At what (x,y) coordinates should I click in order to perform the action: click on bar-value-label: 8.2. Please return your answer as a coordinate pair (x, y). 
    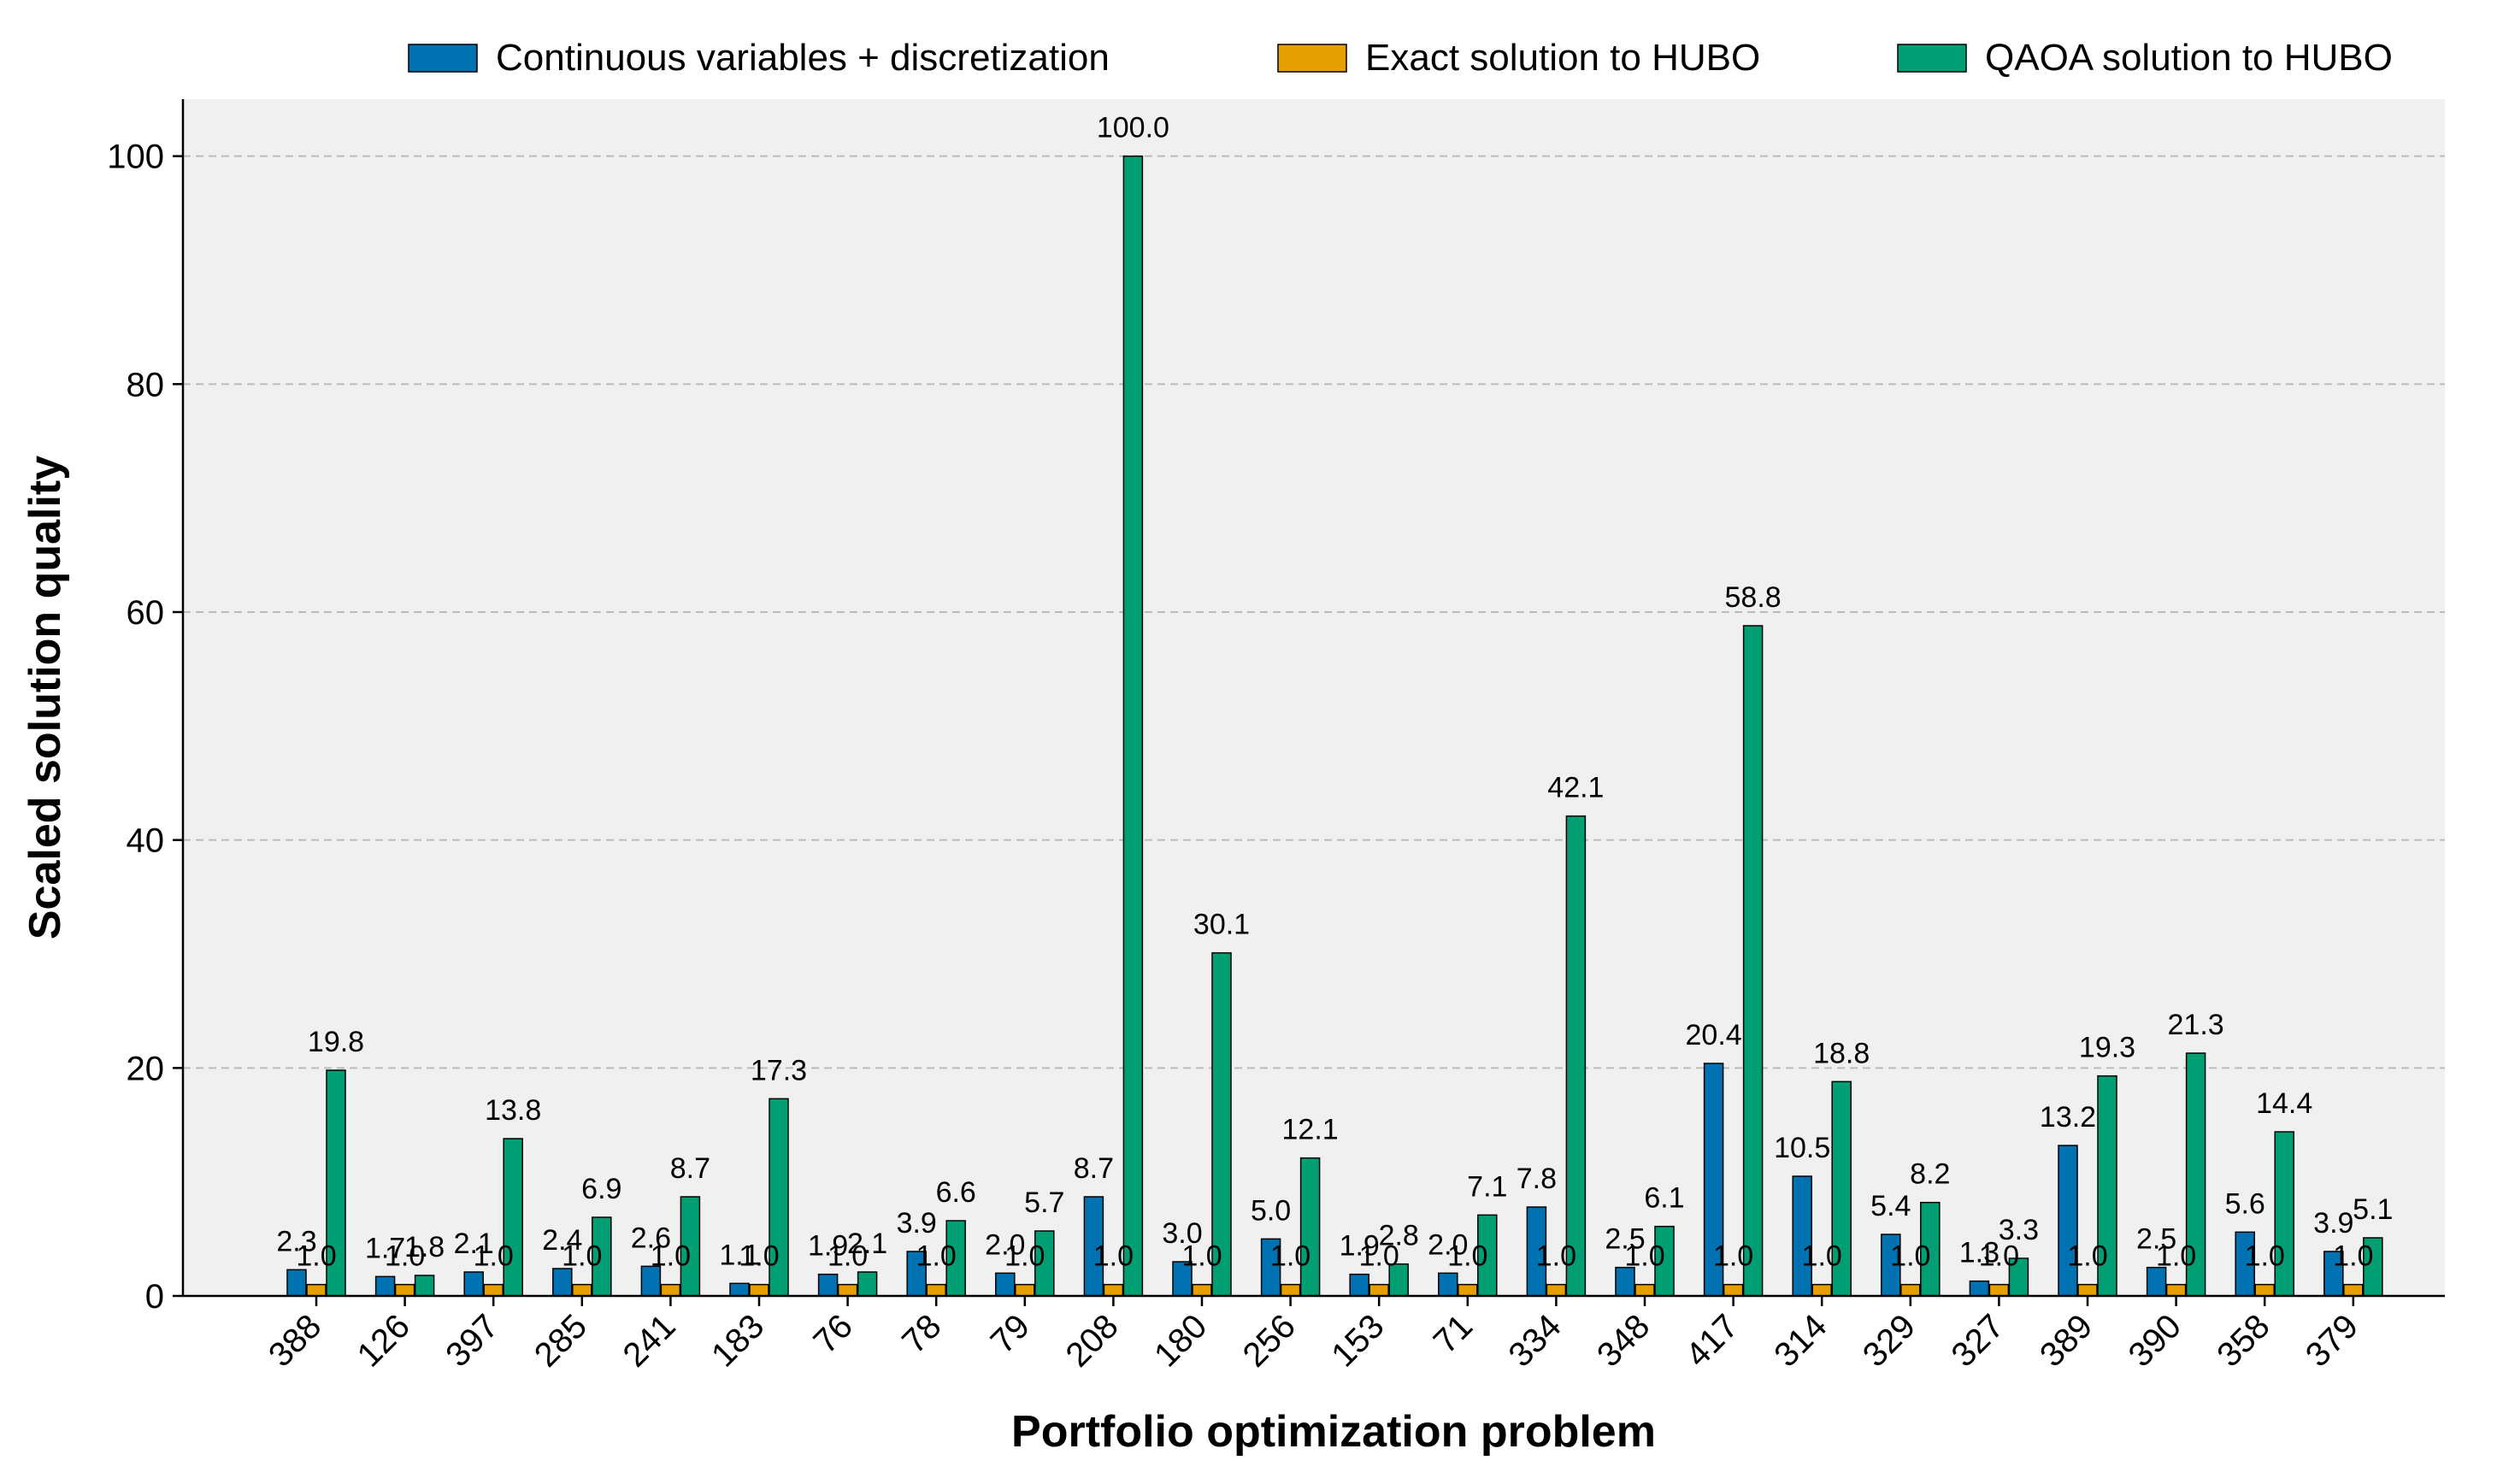
    Looking at the image, I should click on (1930, 1174).